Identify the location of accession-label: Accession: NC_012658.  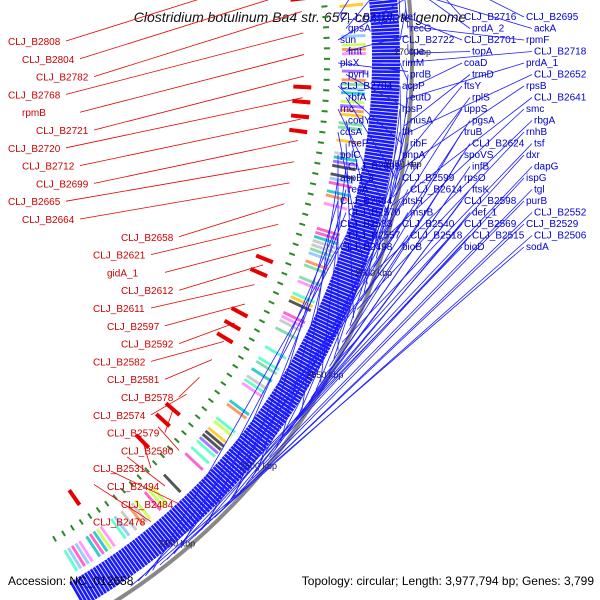
(71, 581).